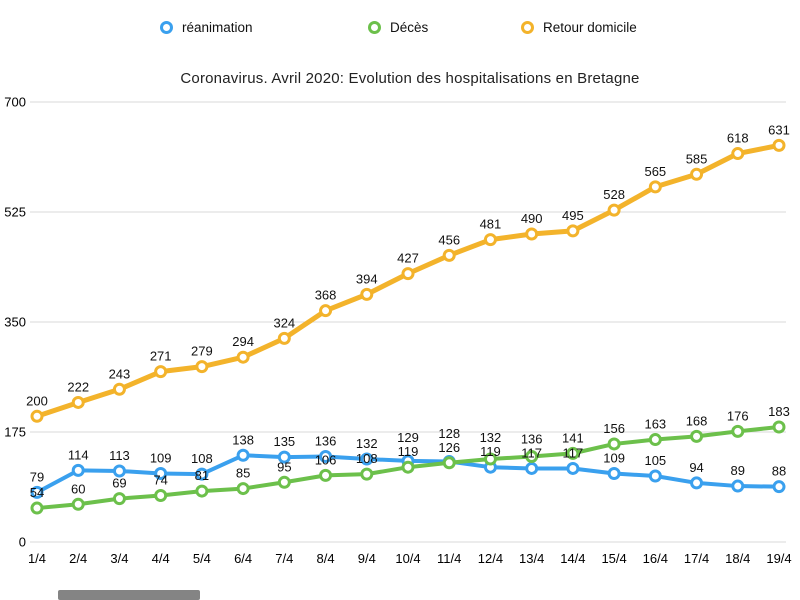  What do you see at coordinates (243, 473) in the screenshot?
I see `data-point-label: 85` at bounding box center [243, 473].